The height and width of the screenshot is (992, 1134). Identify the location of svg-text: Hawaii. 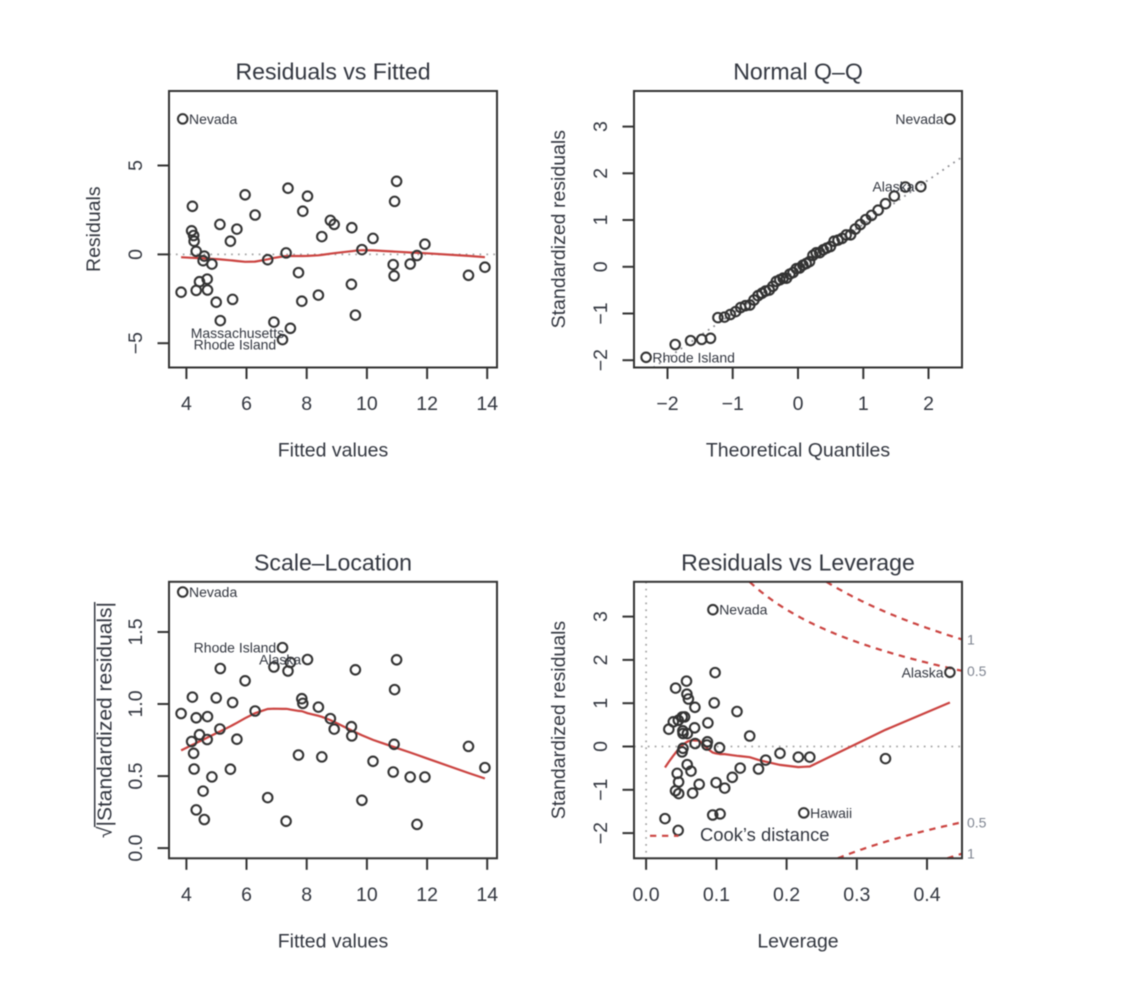
(831, 813).